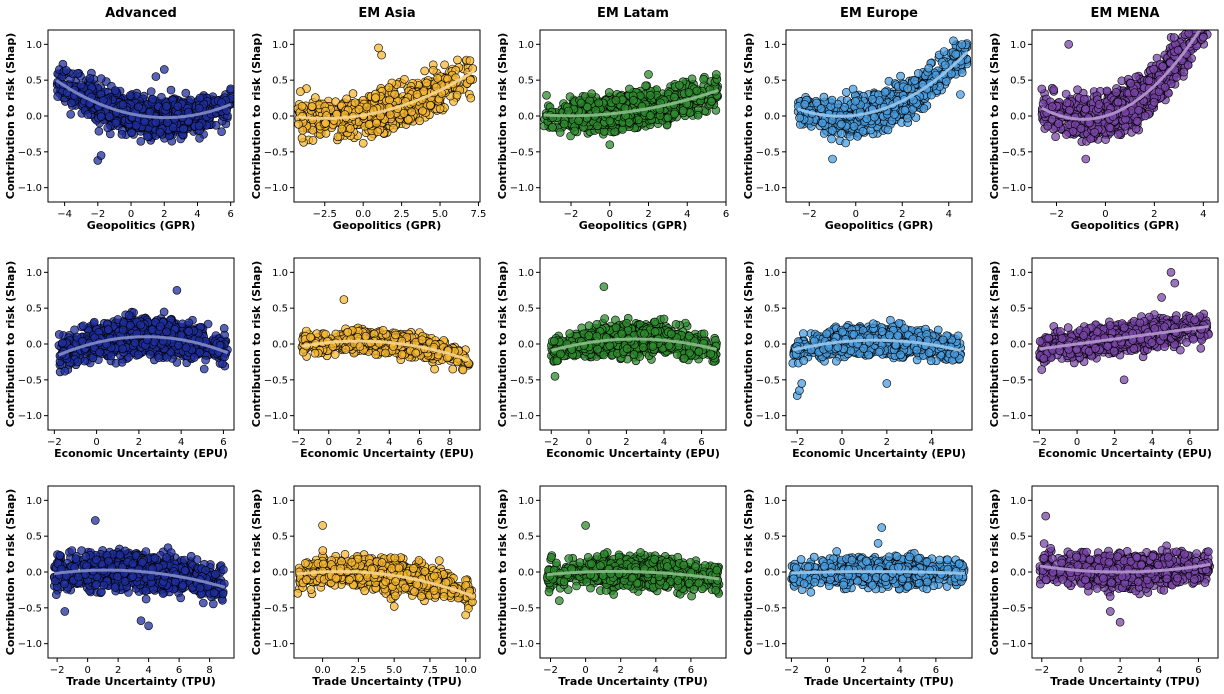  I want to click on y-axis-label: Contribution to risk (Shap), so click(256, 116).